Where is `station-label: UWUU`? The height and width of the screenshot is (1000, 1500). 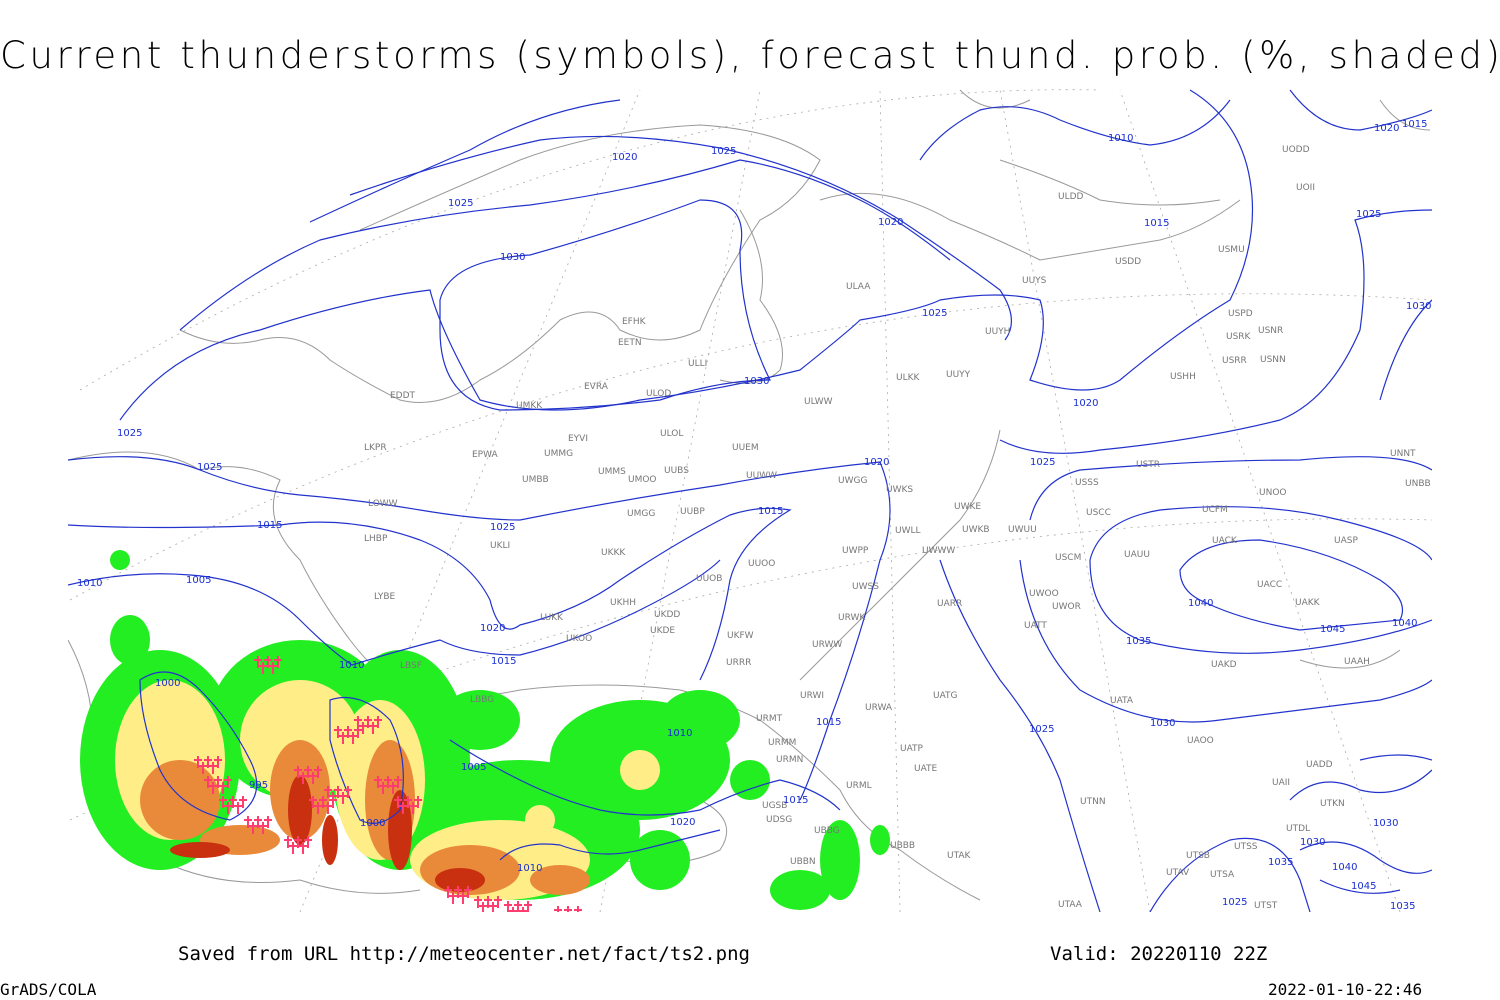
station-label: UWUU is located at coordinates (1022, 530).